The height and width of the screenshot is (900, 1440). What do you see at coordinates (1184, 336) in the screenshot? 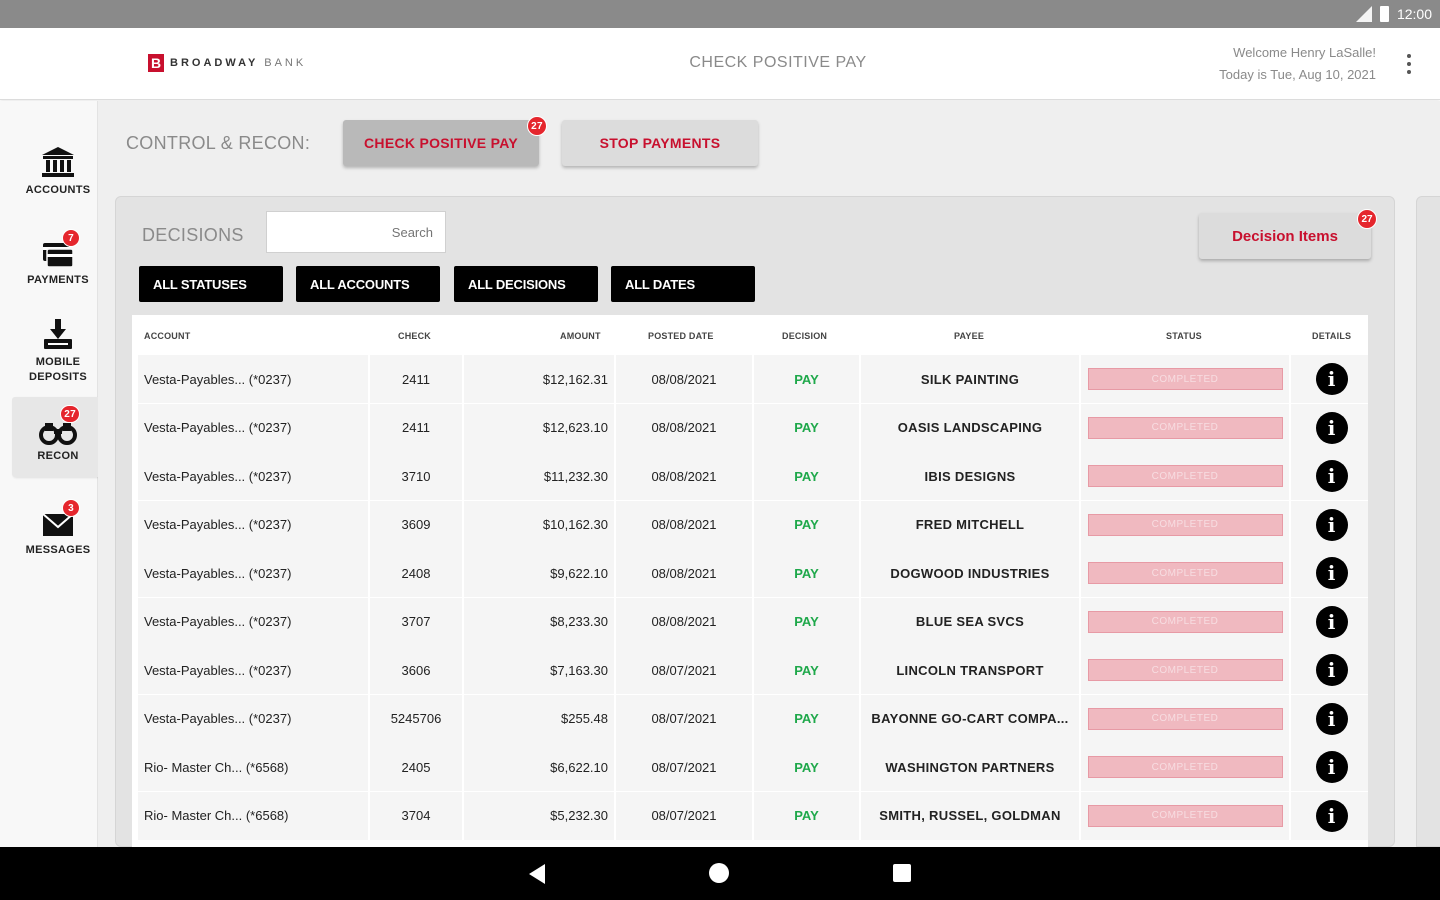
I see `column-header-status: STATUS` at bounding box center [1184, 336].